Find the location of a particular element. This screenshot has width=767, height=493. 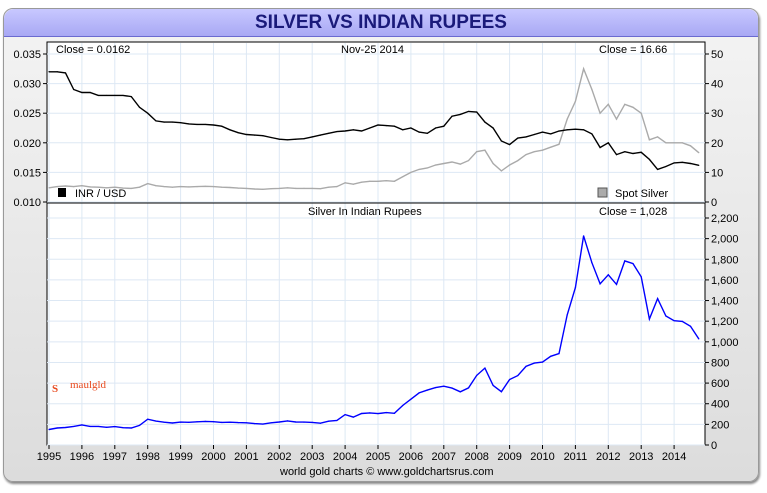

top-date: Nov-25 2014 is located at coordinates (372, 50).